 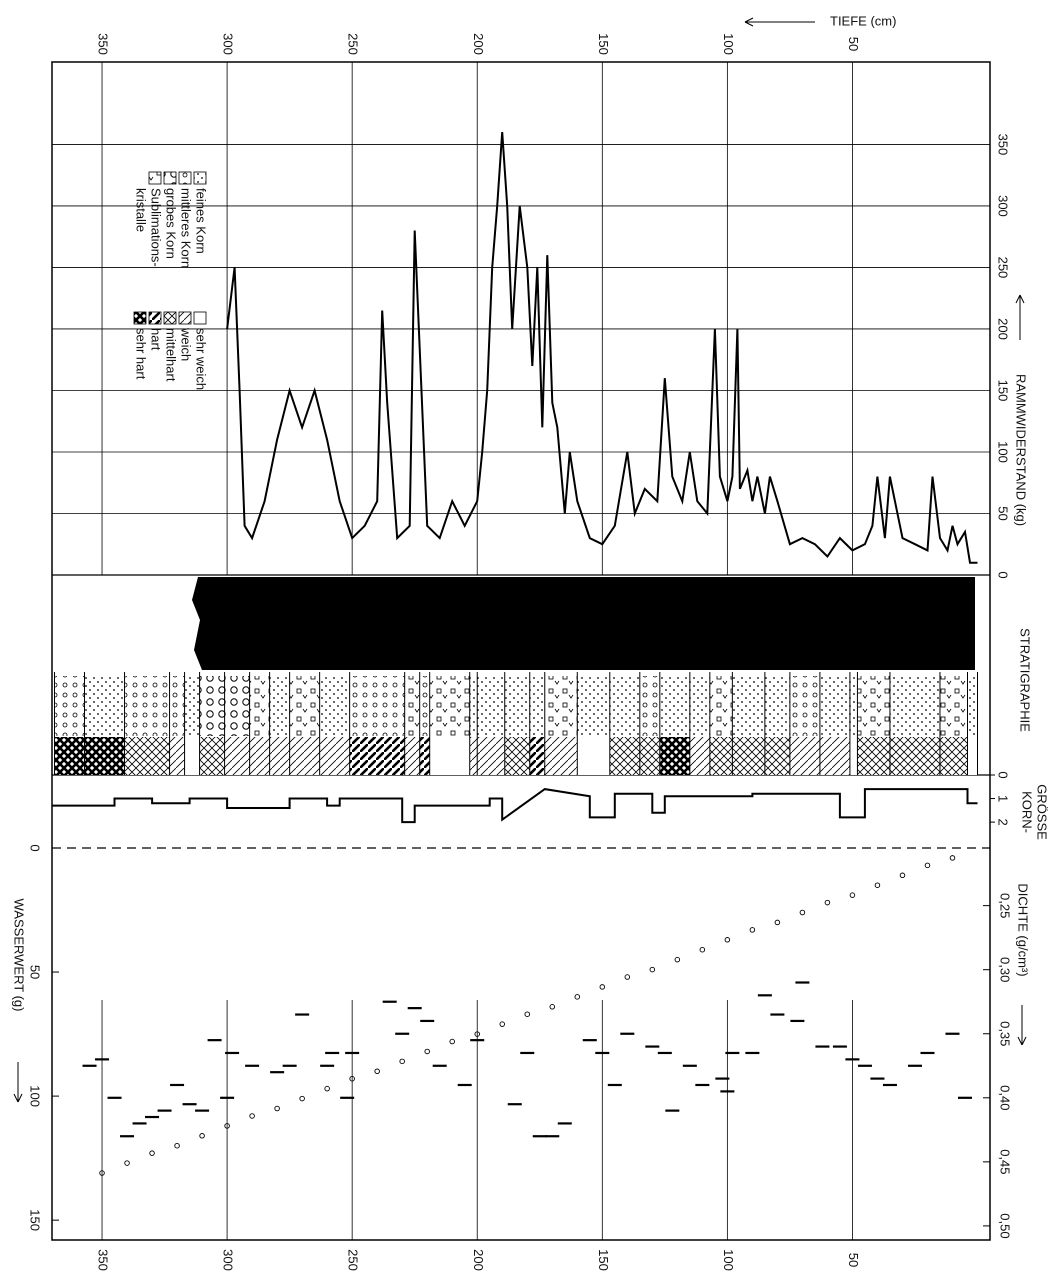 What do you see at coordinates (141, 210) in the screenshot?
I see `legend-label: kristalle` at bounding box center [141, 210].